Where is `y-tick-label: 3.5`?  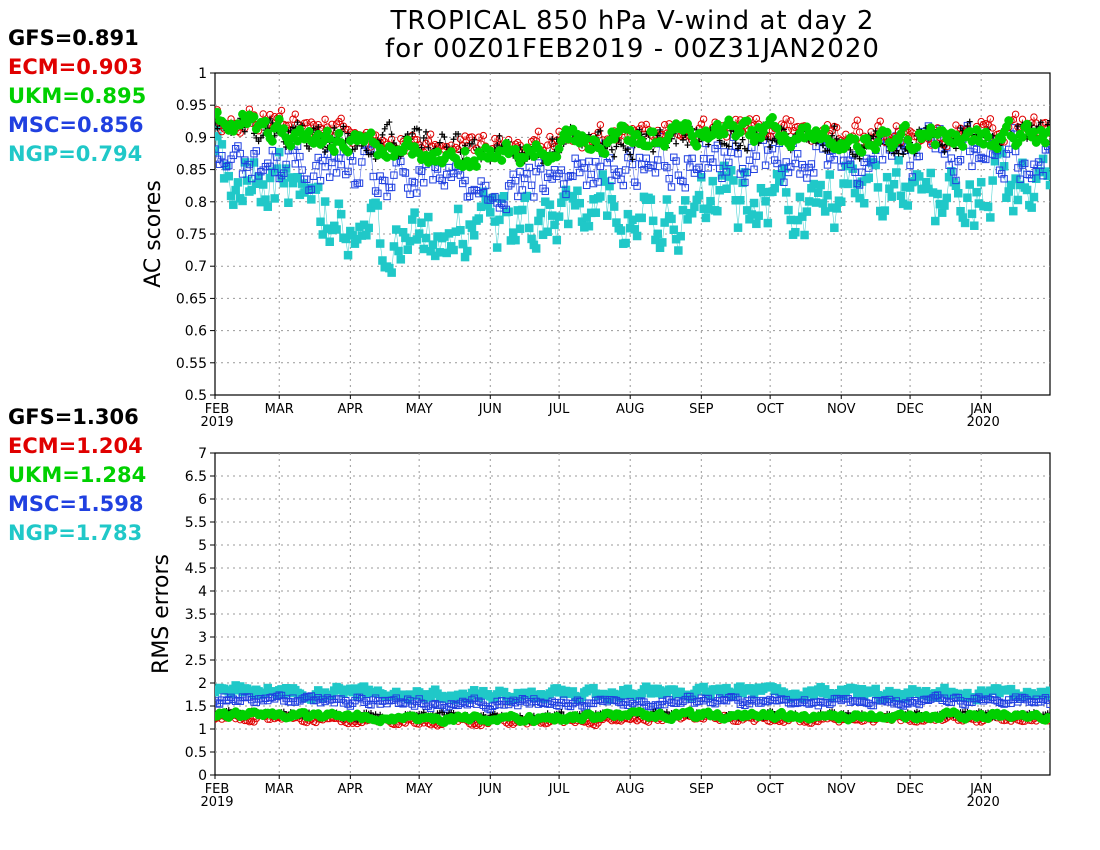 y-tick-label: 3.5 is located at coordinates (196, 615).